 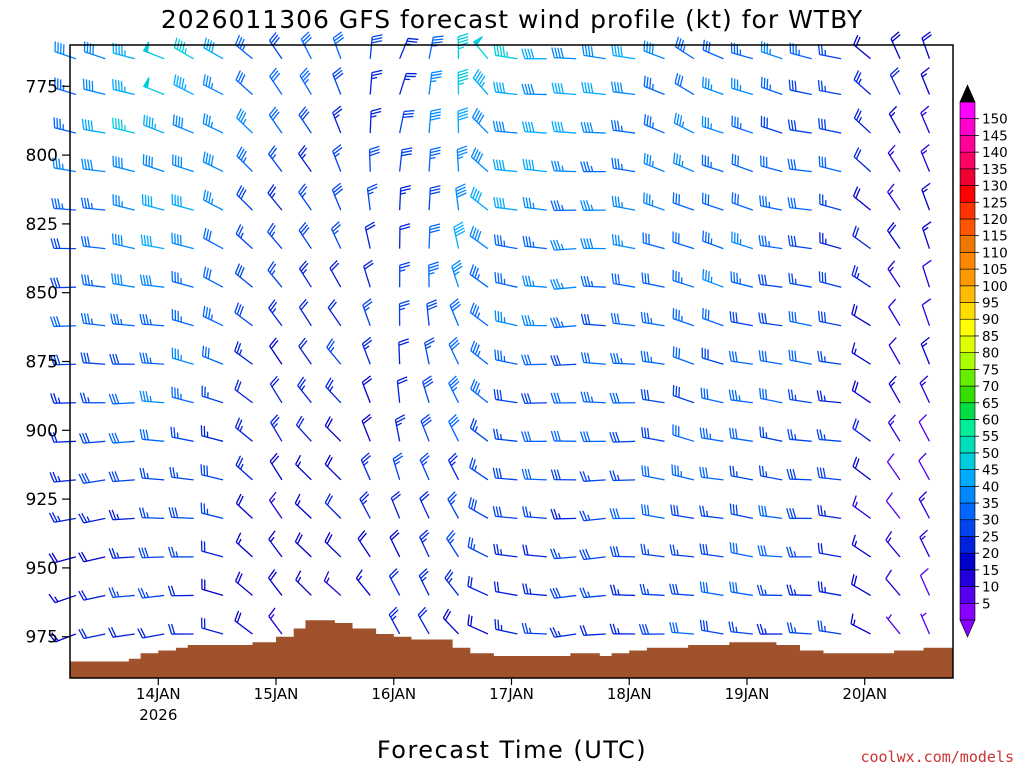 What do you see at coordinates (42, 294) in the screenshot?
I see `y-tick-label: 850` at bounding box center [42, 294].